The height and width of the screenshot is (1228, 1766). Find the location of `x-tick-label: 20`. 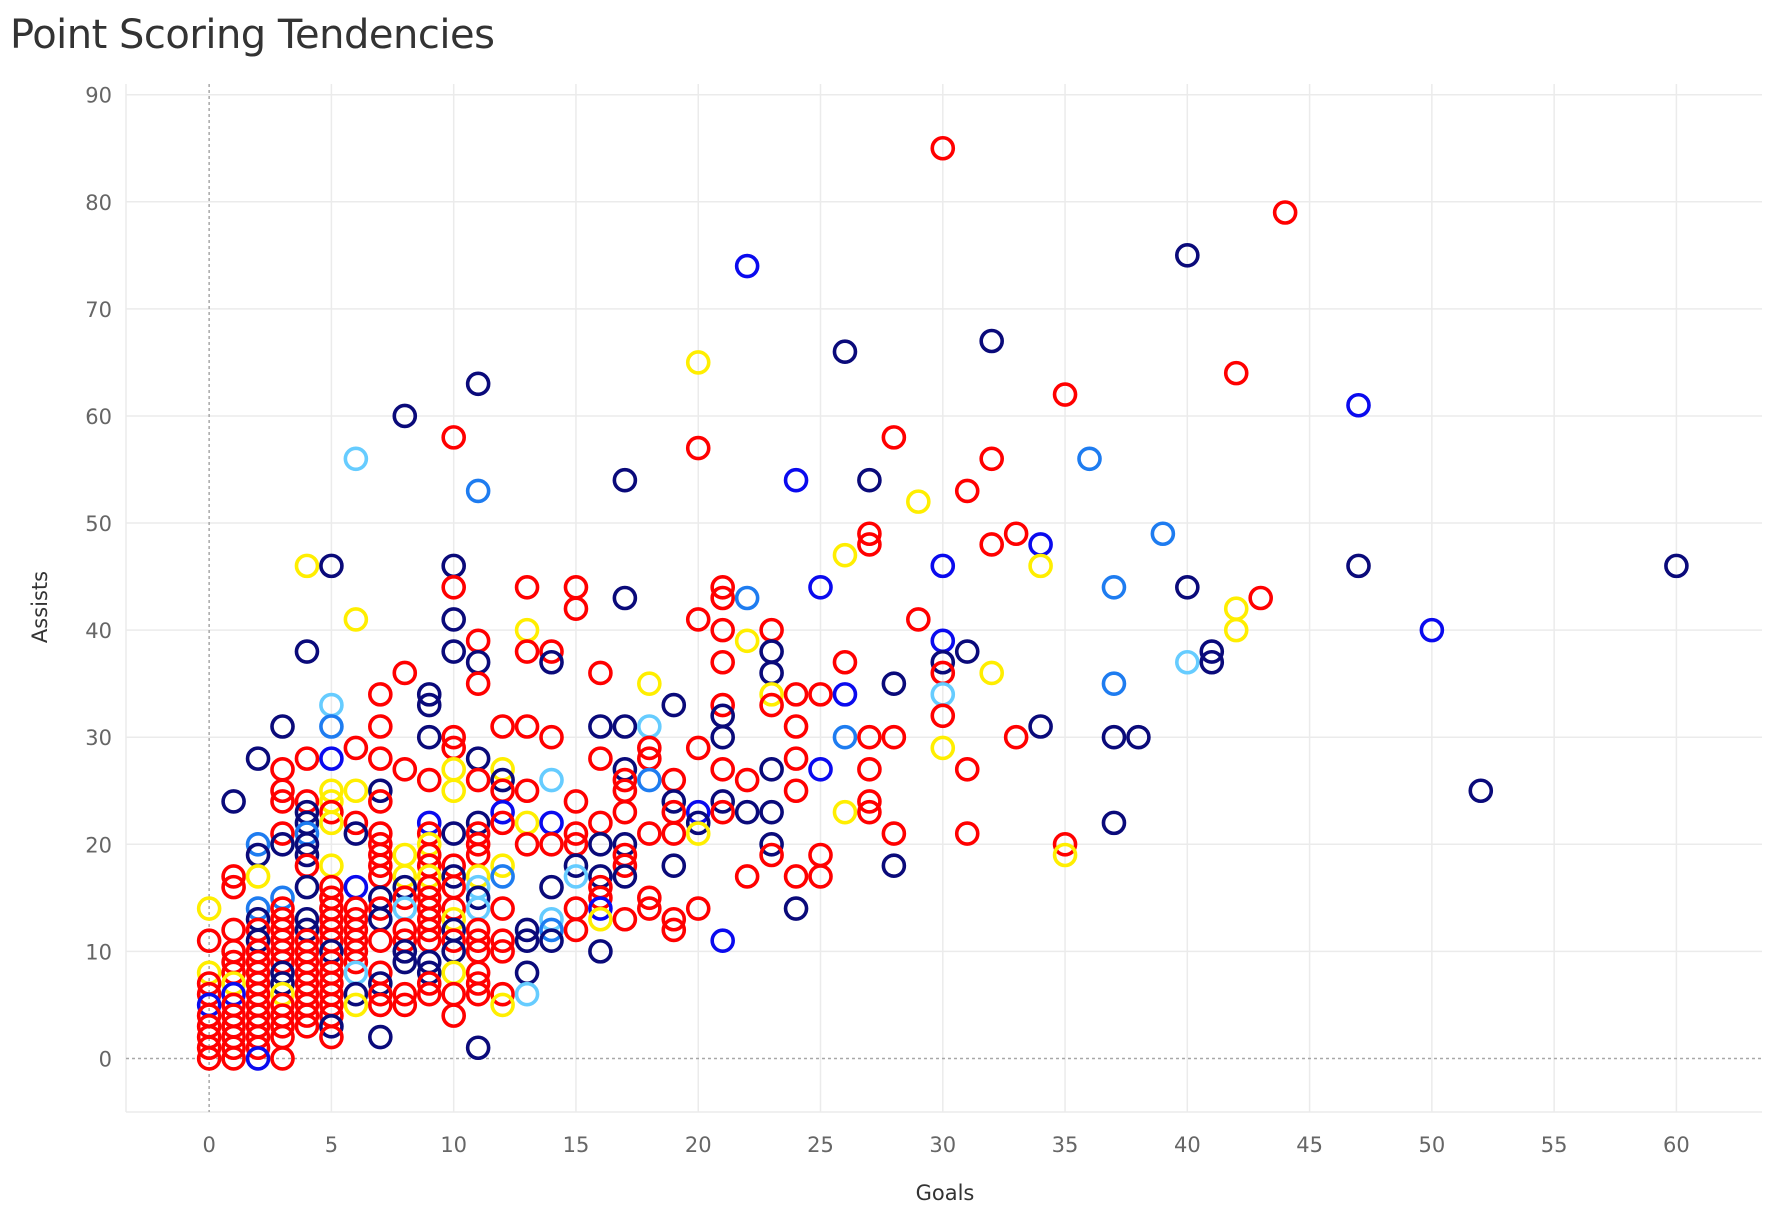

x-tick-label: 20 is located at coordinates (698, 1145).